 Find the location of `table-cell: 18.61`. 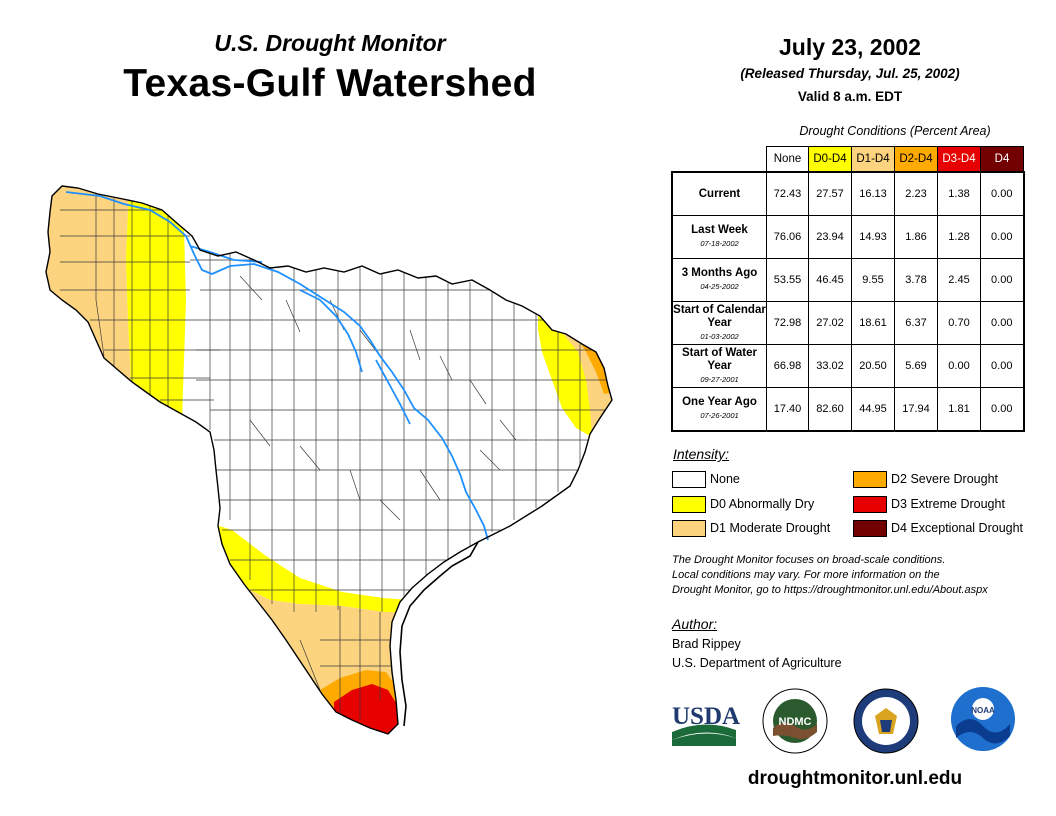

table-cell: 18.61 is located at coordinates (873, 323).